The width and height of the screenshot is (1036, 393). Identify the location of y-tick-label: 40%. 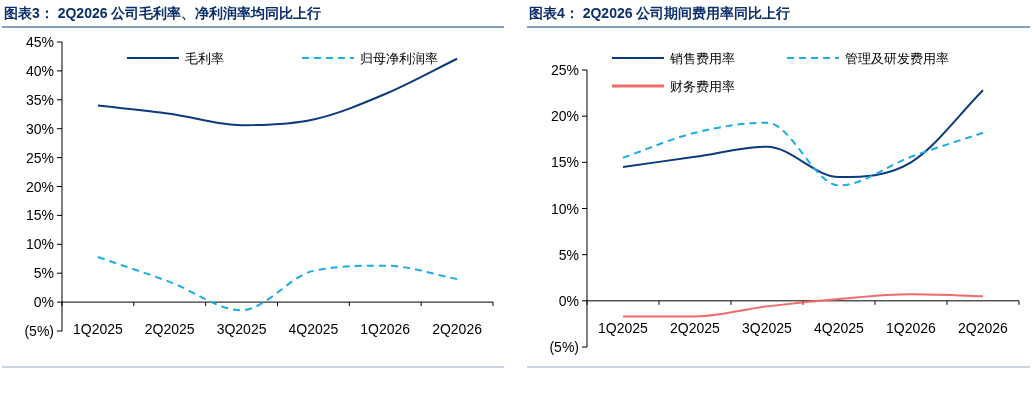
(39, 70).